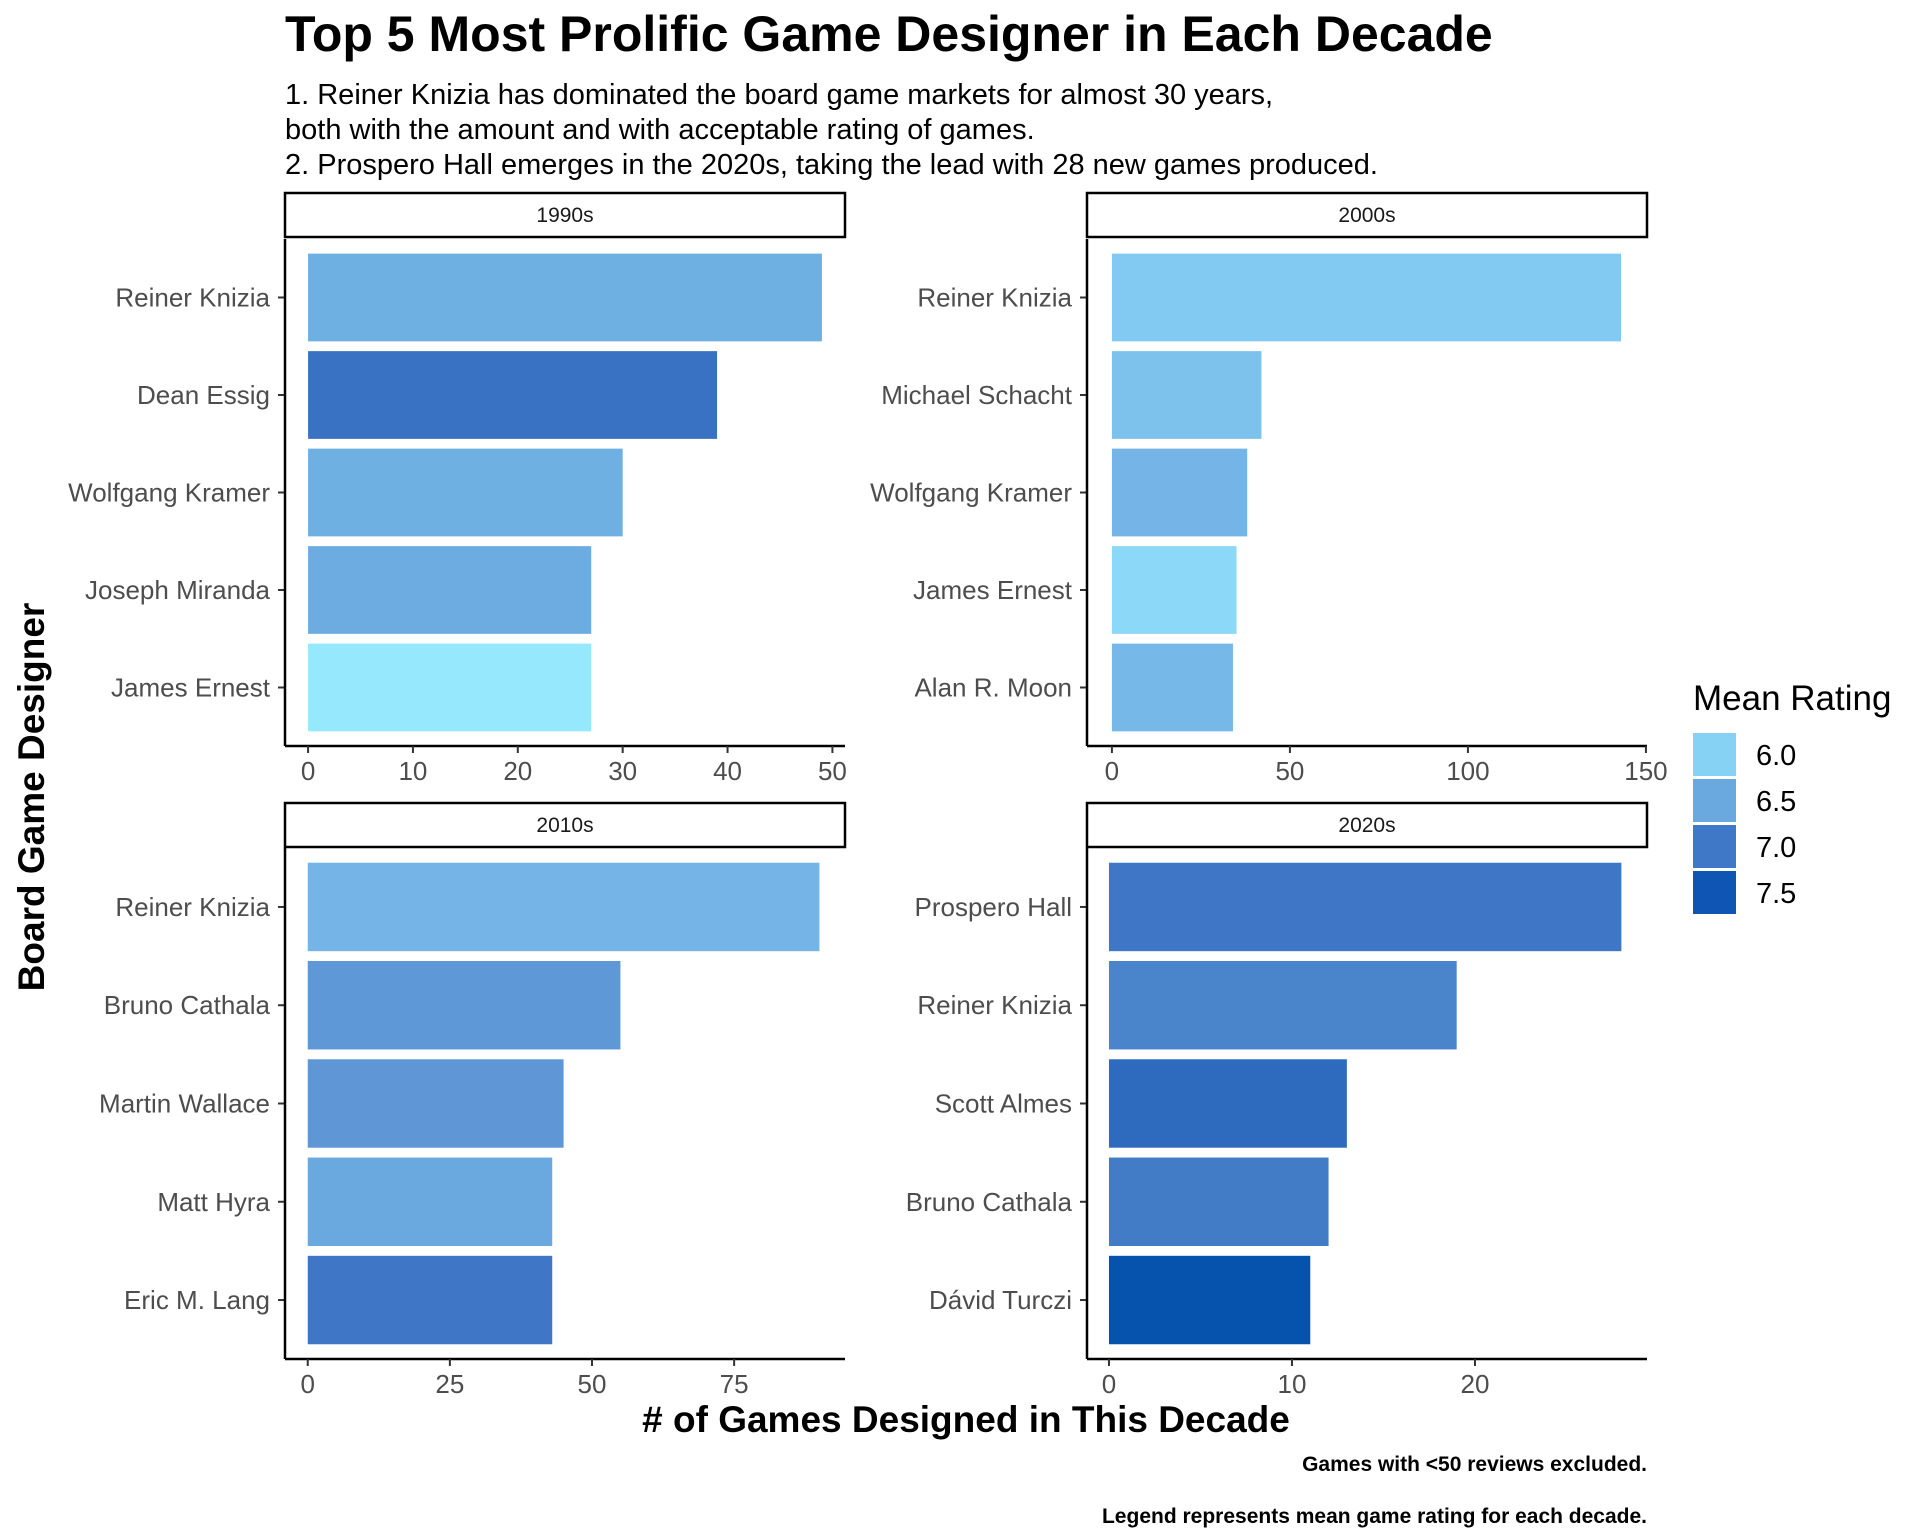  I want to click on legend-label: 7.0, so click(1776, 848).